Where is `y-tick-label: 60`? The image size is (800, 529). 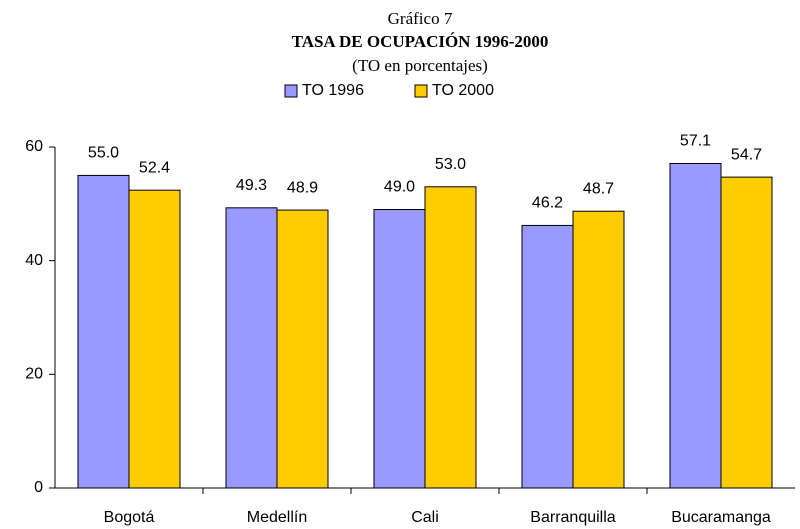
y-tick-label: 60 is located at coordinates (34, 146).